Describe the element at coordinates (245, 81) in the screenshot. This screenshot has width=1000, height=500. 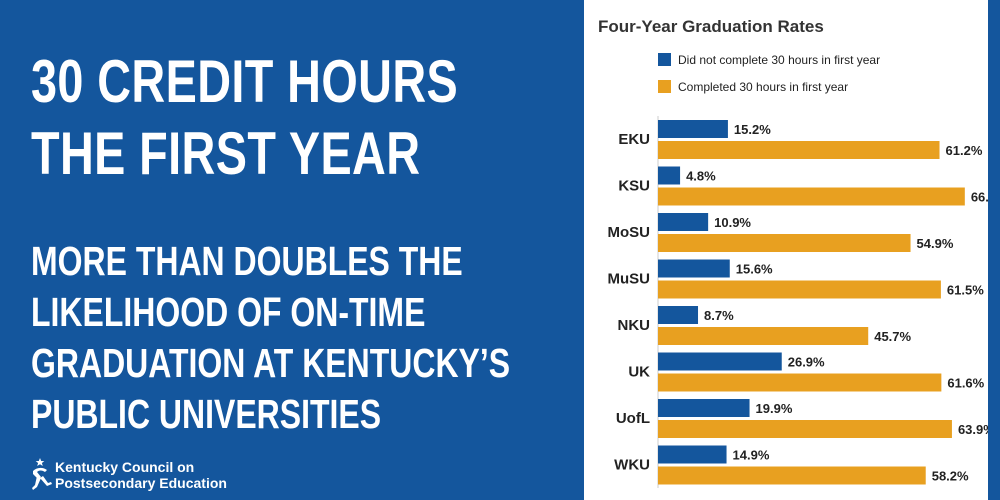
I see `headline-line-1: 30 CREDIT HOURS` at that location.